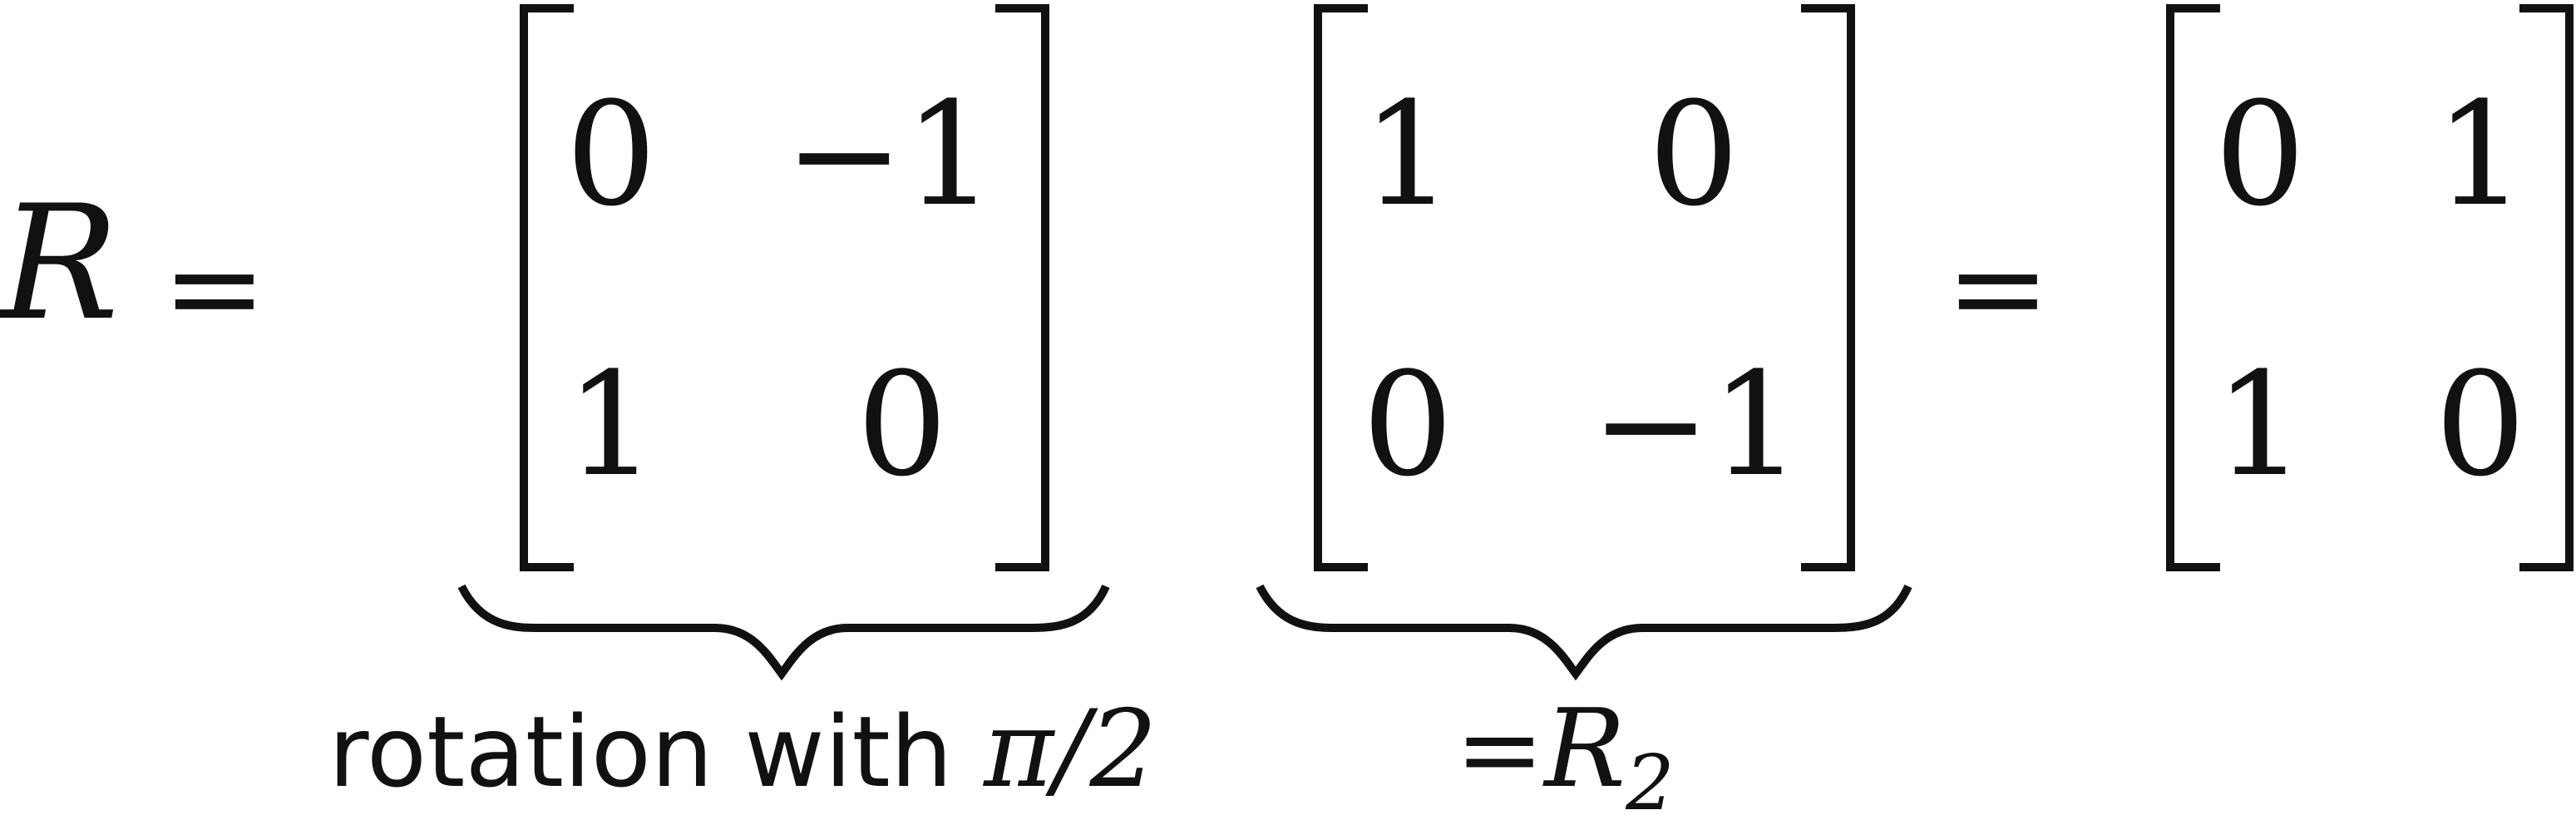 This screenshot has width=2576, height=815. Describe the element at coordinates (610, 424) in the screenshot. I see `matrix-a-cell: 1` at that location.